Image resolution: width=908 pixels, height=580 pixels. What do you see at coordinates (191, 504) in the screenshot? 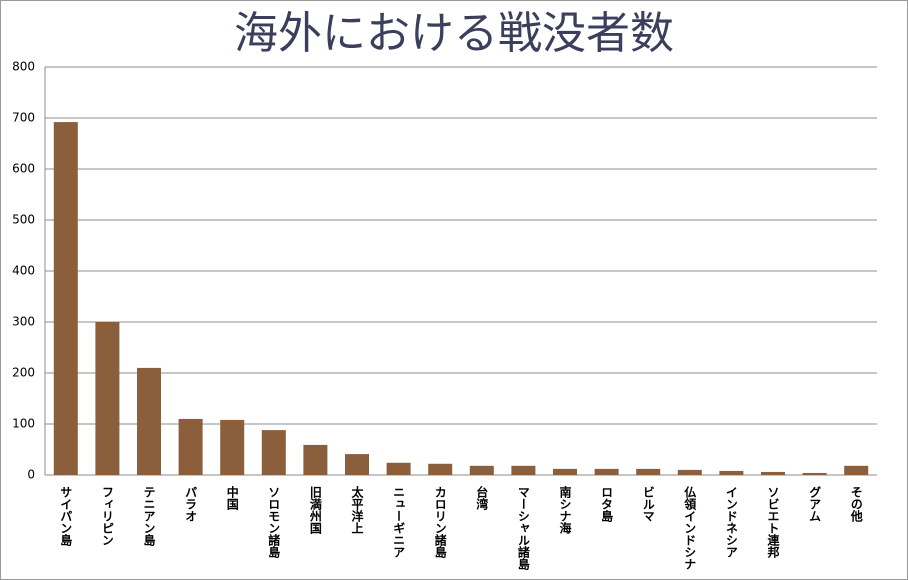
I see `x-tick-label: パラオ` at bounding box center [191, 504].